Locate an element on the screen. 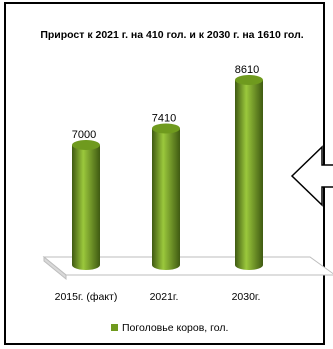  value-labels-group: 7000 7410 8610 is located at coordinates (165, 102).